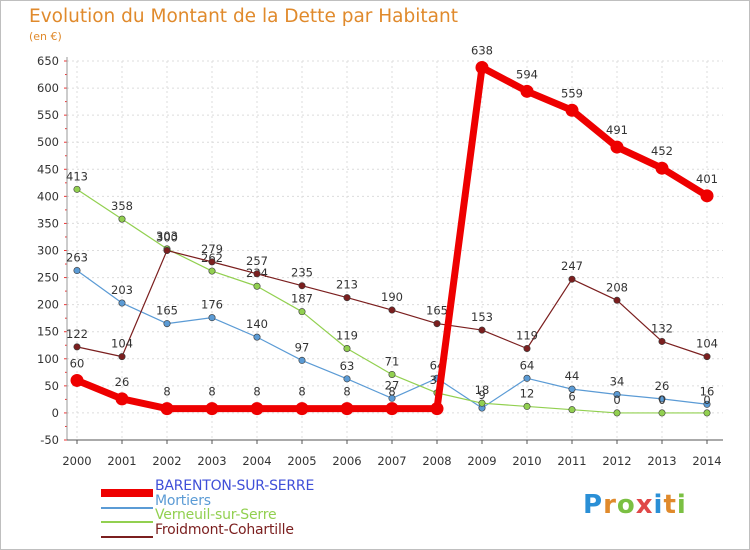  I want to click on y-tick-label: 650, so click(48, 61).